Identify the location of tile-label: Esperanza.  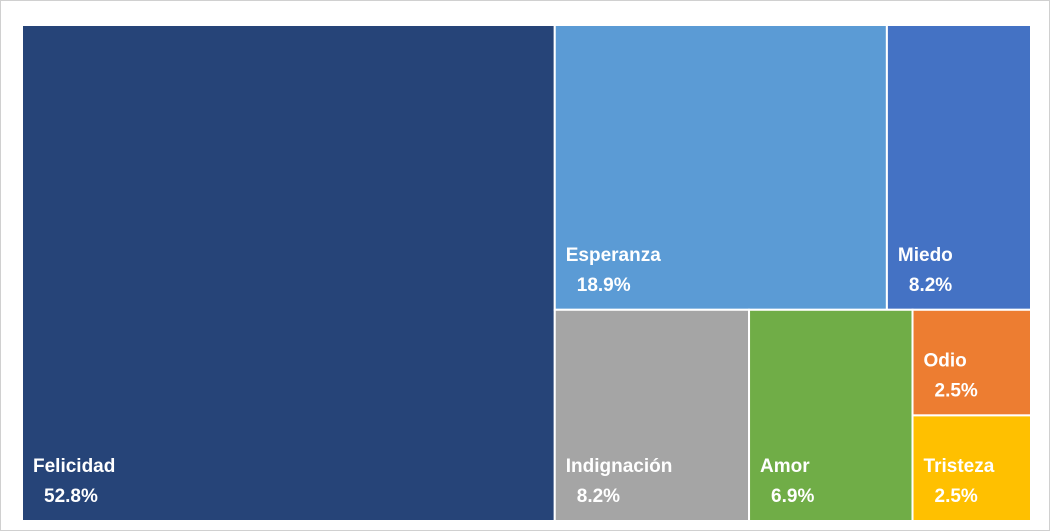
(613, 255).